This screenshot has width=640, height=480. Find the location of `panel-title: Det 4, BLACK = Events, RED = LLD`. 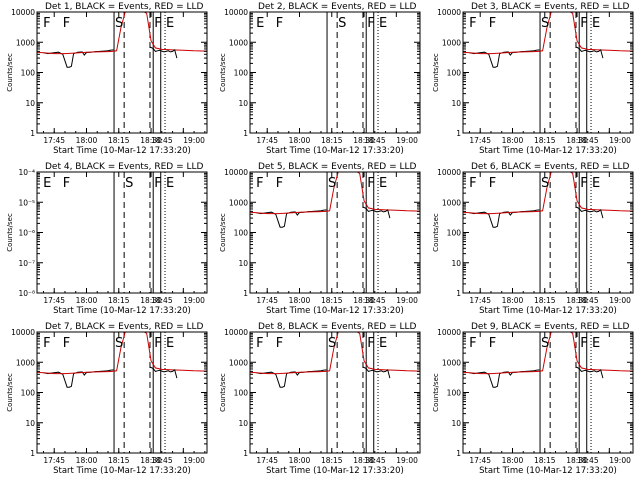

panel-title: Det 4, BLACK = Events, RED = LLD is located at coordinates (124, 167).